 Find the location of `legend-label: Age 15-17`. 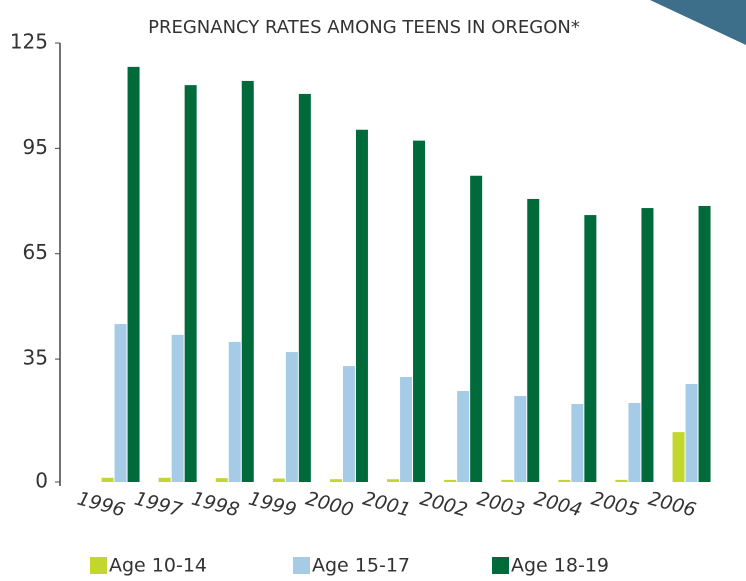

legend-label: Age 15-17 is located at coordinates (361, 566).